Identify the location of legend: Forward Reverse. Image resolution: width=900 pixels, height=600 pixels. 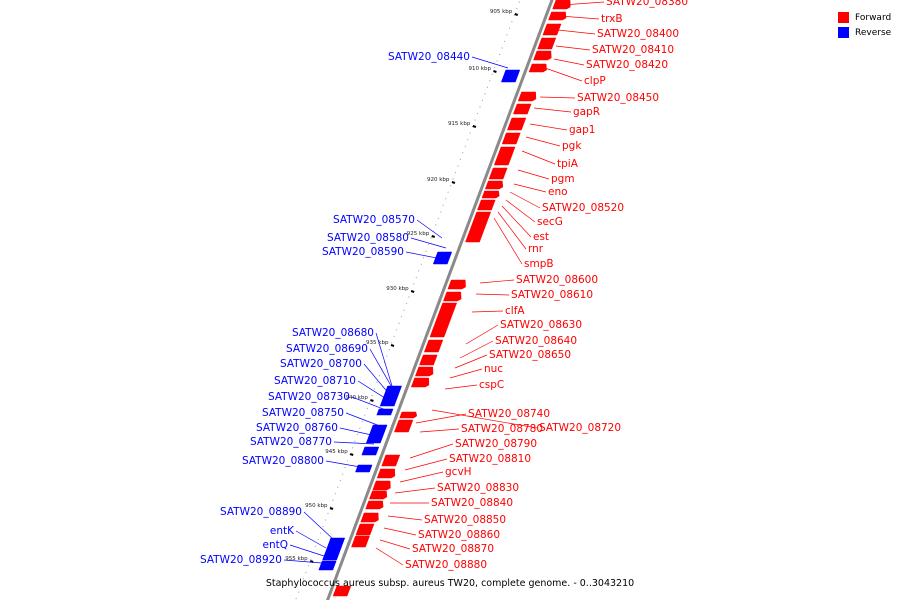
(864, 25).